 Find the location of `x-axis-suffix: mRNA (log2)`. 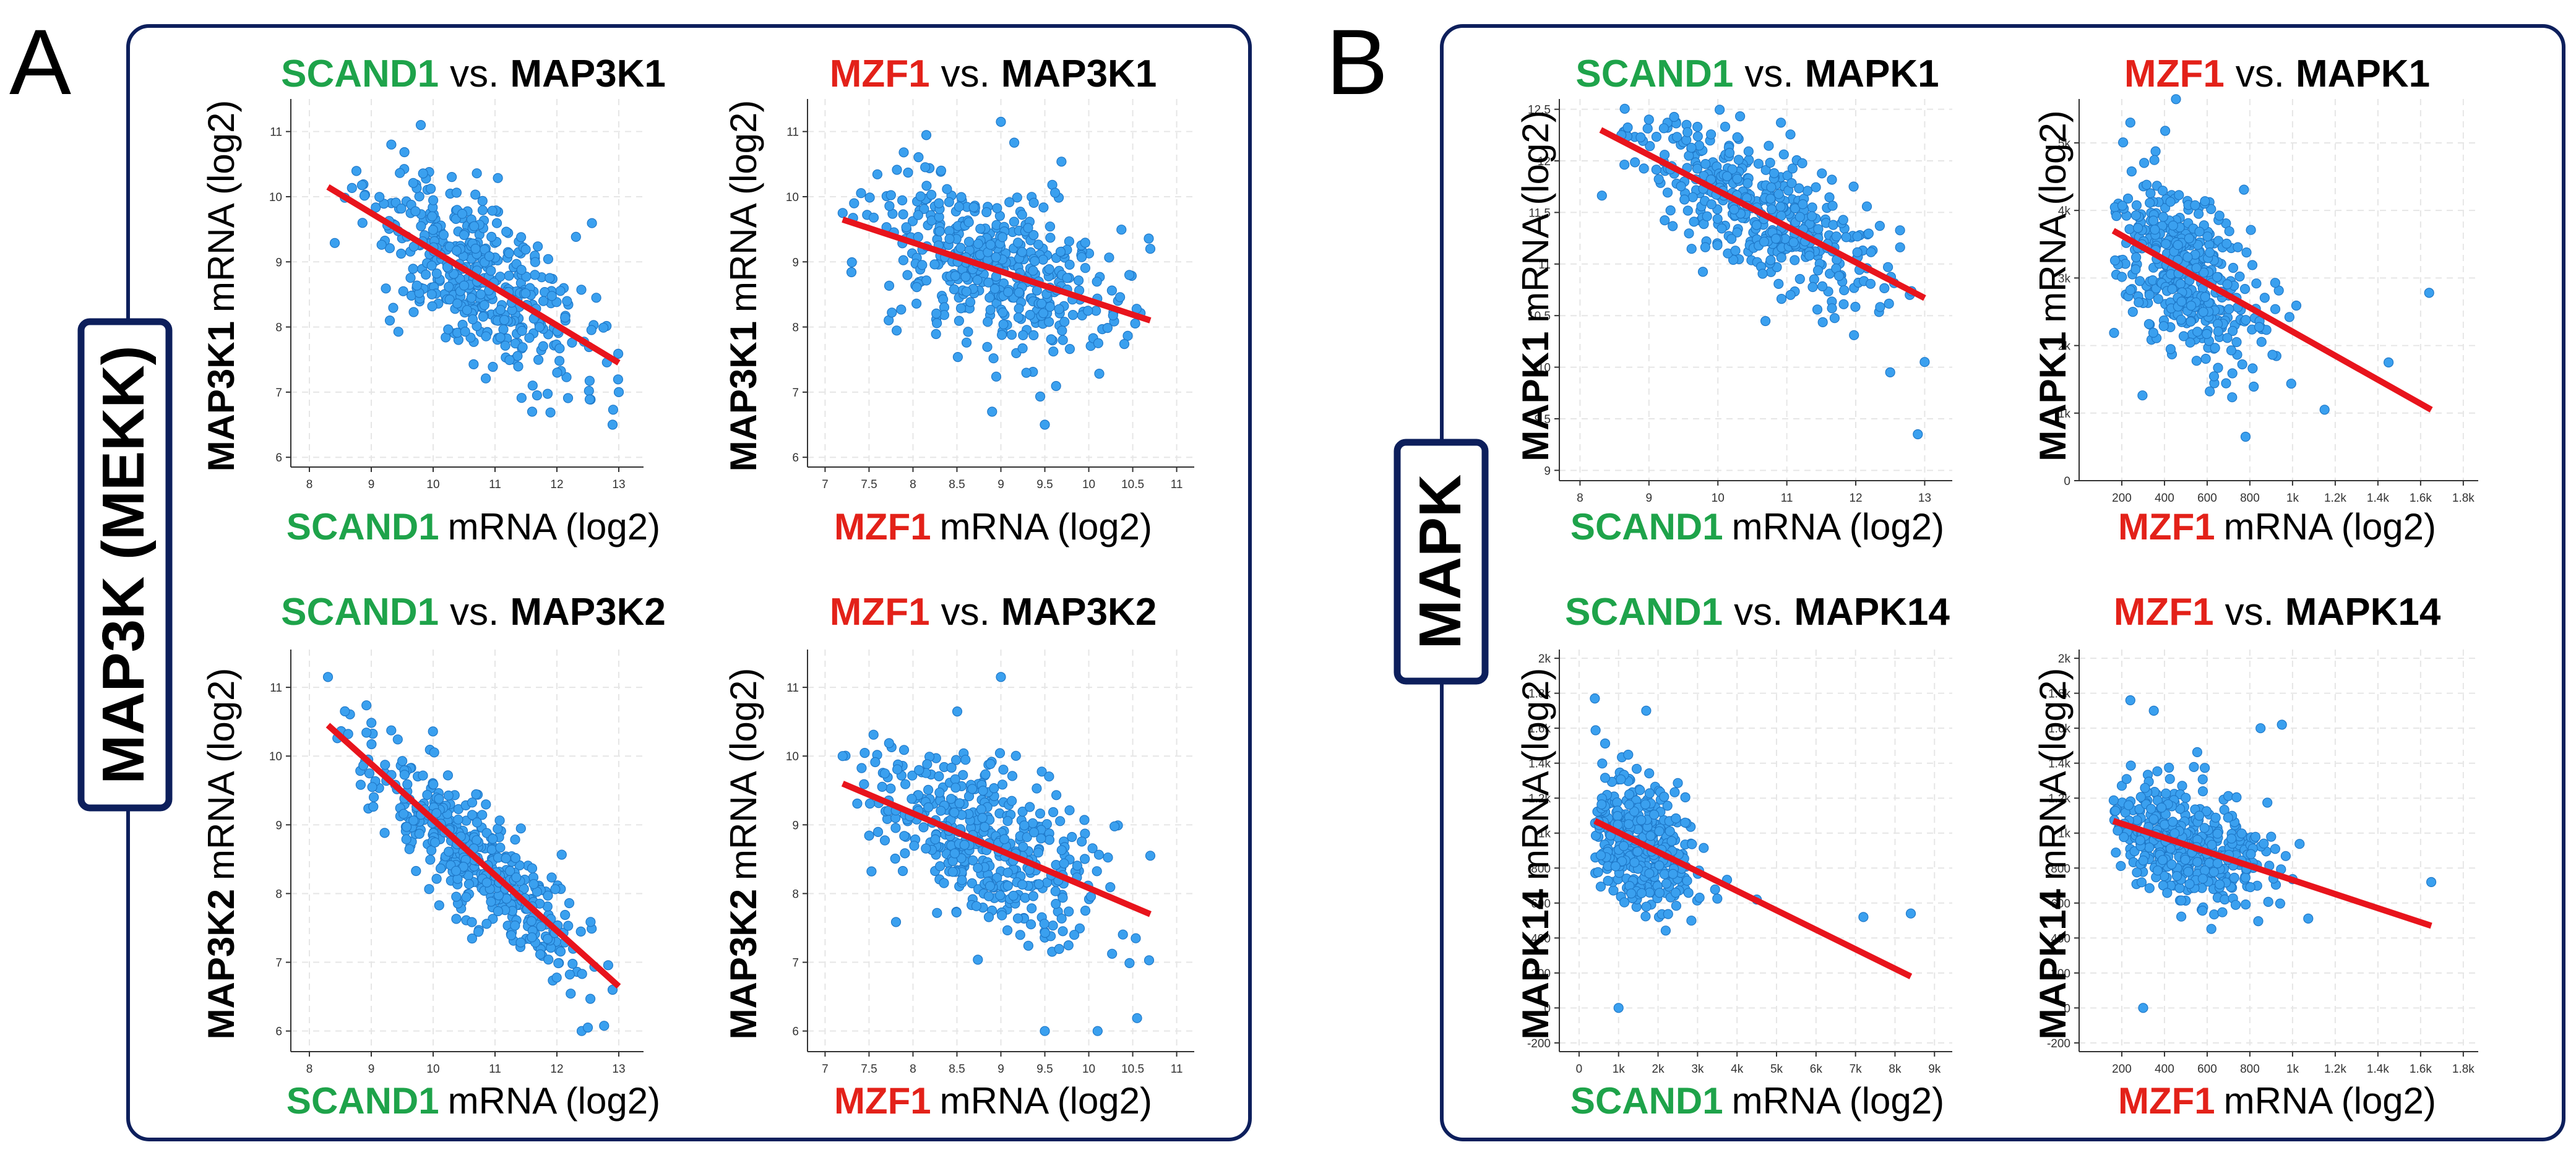

x-axis-suffix: mRNA (log2) is located at coordinates (1046, 526).